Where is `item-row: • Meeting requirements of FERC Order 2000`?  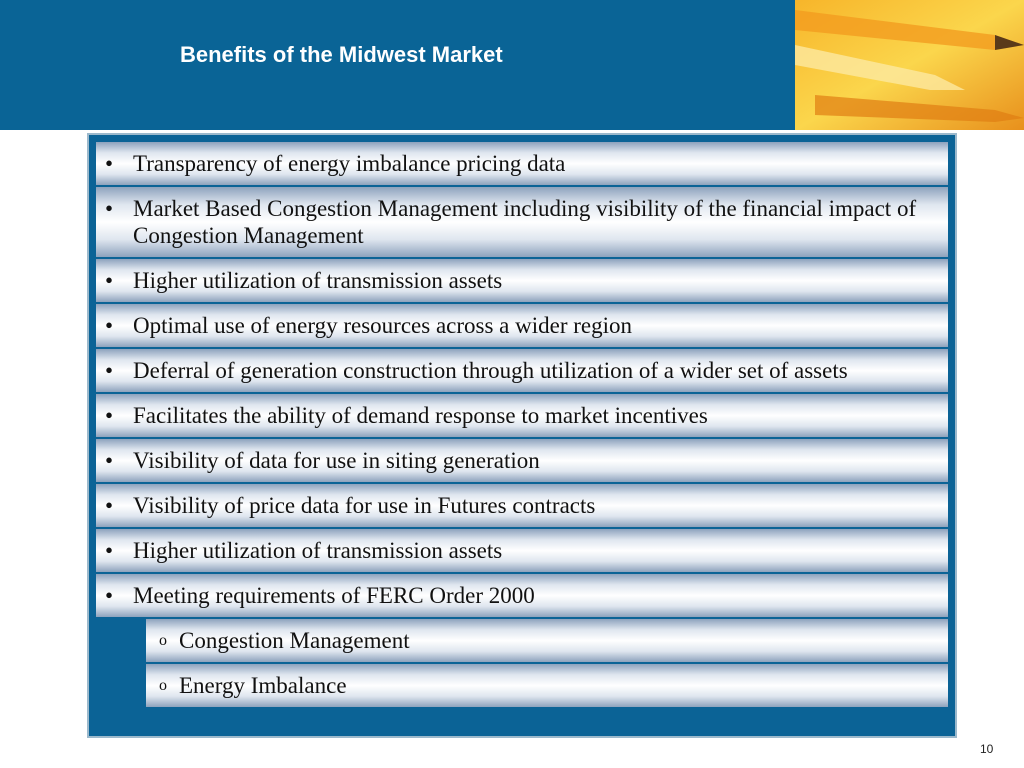
item-row: • Meeting requirements of FERC Order 2000 is located at coordinates (522, 595).